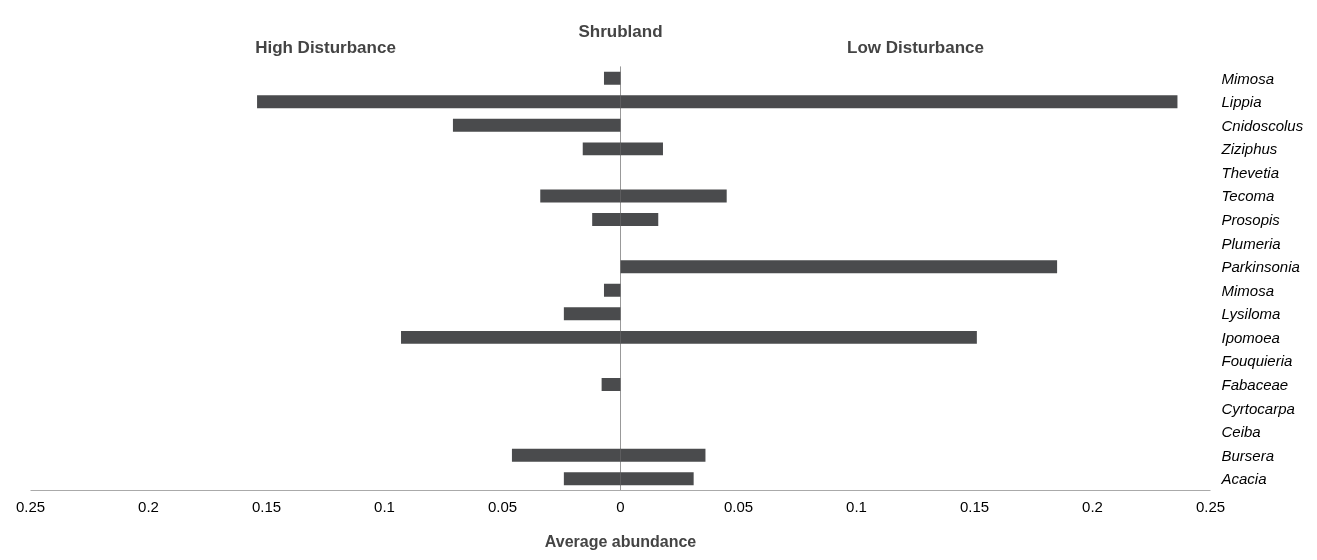 The height and width of the screenshot is (560, 1317). I want to click on y-tick-label: Bursera, so click(1248, 455).